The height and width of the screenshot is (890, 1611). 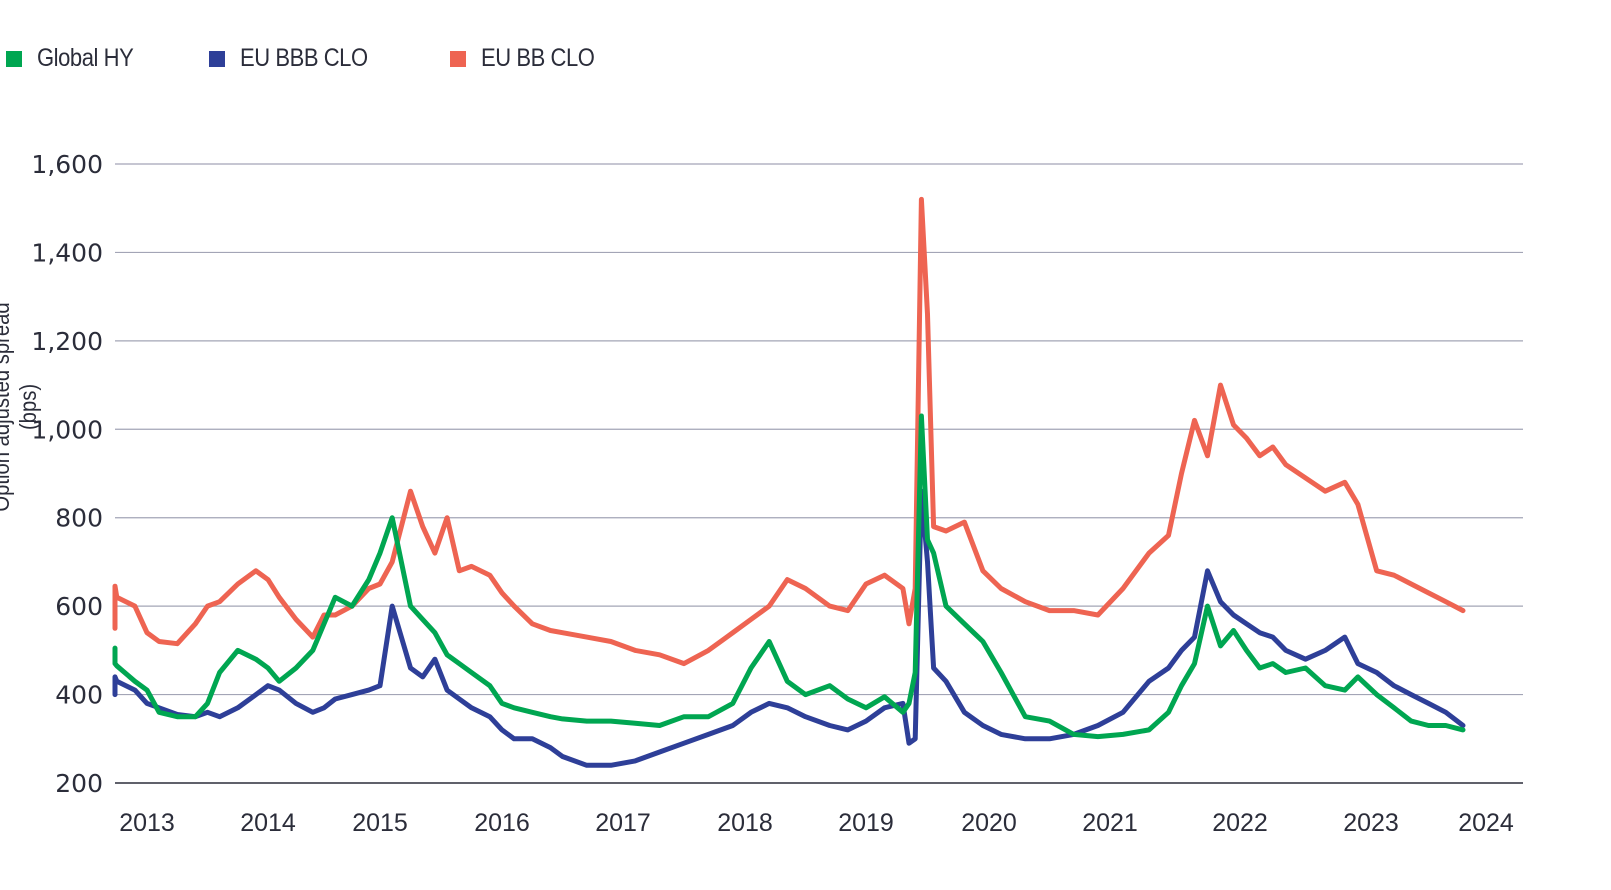 I want to click on x-tick-label: 2021, so click(x=1110, y=823).